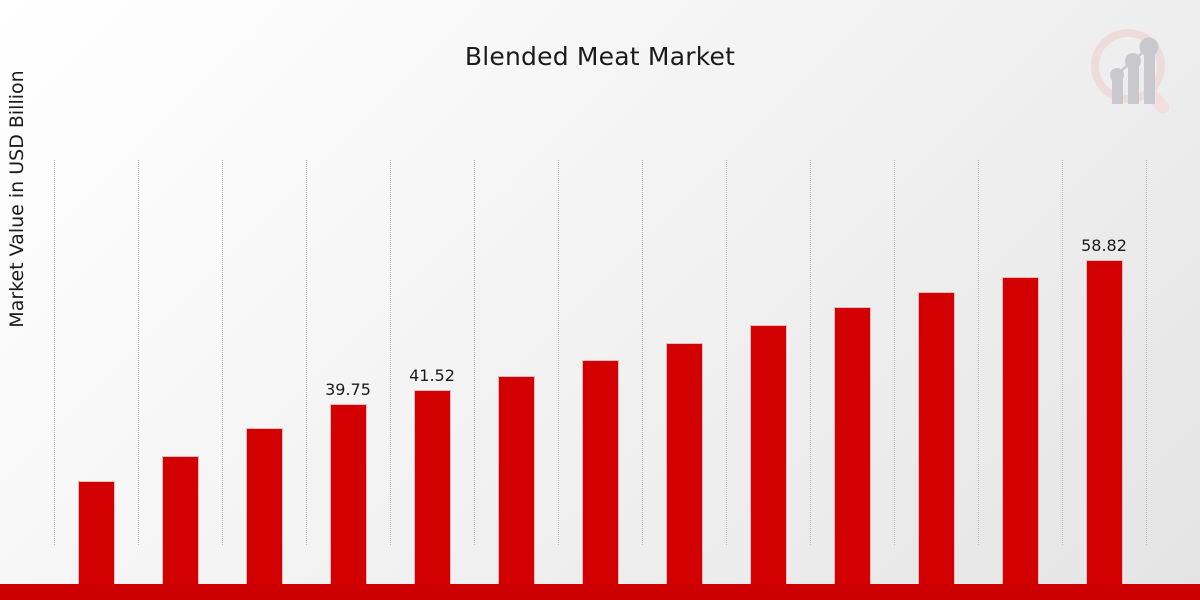 The width and height of the screenshot is (1200, 600). Describe the element at coordinates (852, 453) in the screenshot. I see `bar-2029` at that location.